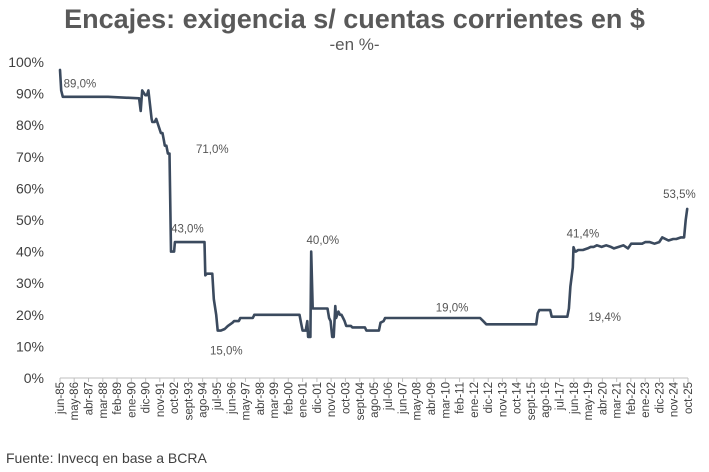 This screenshot has width=709, height=472. What do you see at coordinates (30, 94) in the screenshot?
I see `y-tick-label: 90%` at bounding box center [30, 94].